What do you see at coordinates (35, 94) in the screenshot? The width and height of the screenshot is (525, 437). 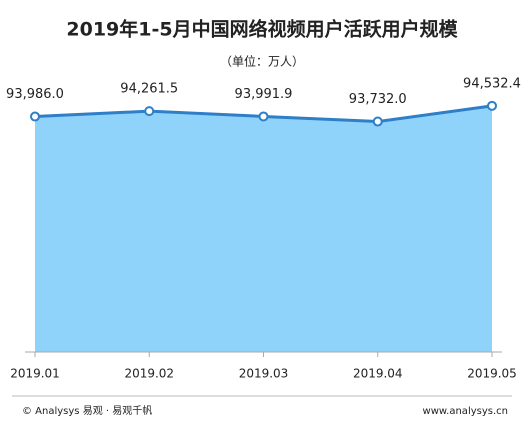 I see `value-label: 93,986.0` at bounding box center [35, 94].